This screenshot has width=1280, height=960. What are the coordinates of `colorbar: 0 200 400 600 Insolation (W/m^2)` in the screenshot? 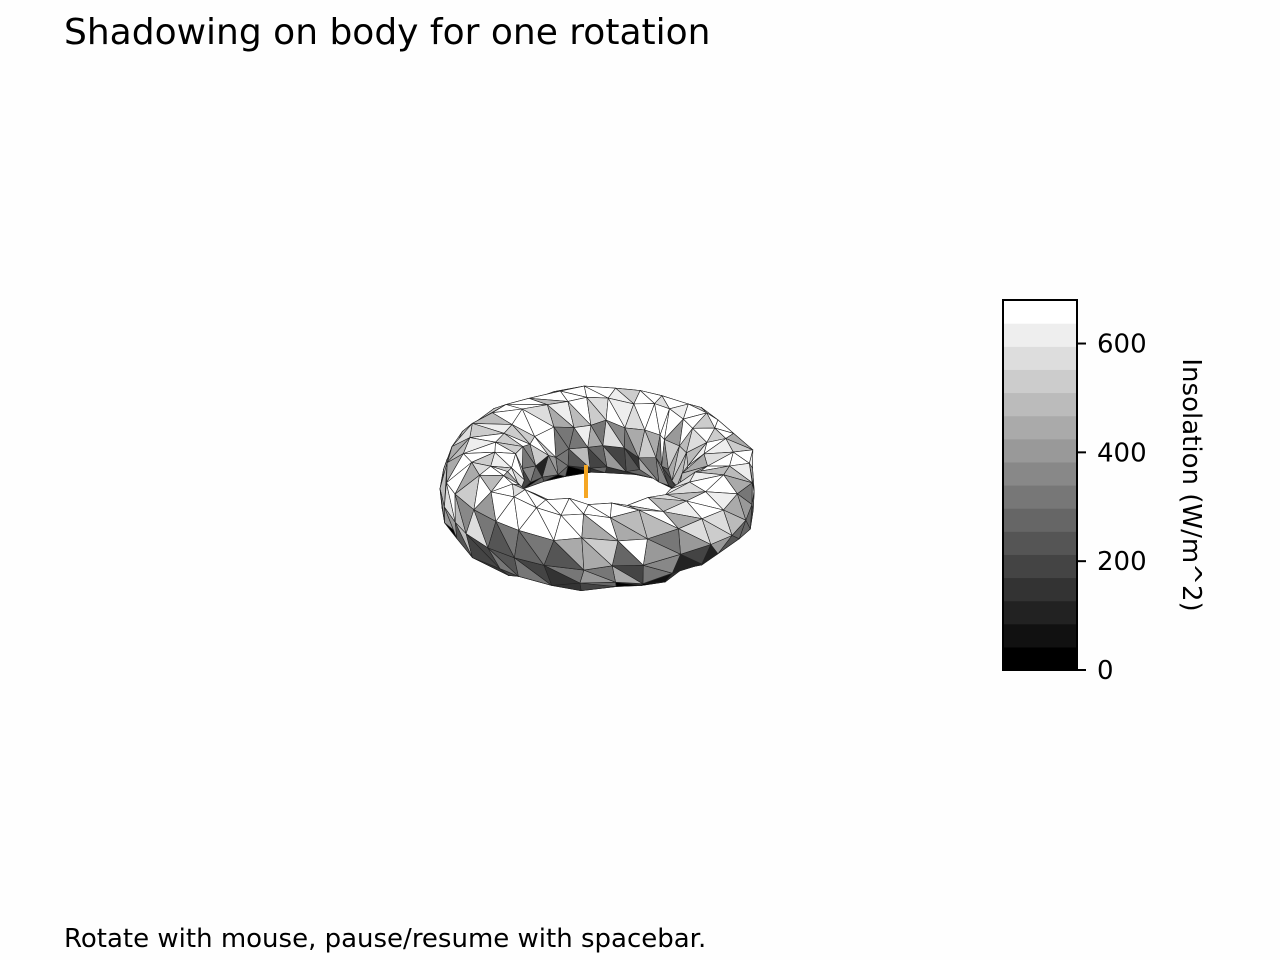 It's located at (1104, 492).